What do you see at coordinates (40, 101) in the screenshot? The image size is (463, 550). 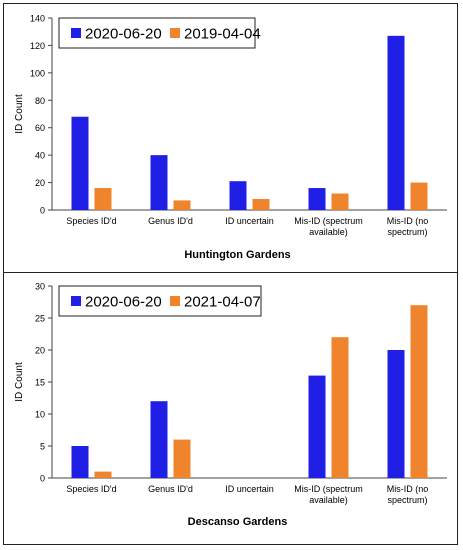 I see `y-tick-label: 80` at bounding box center [40, 101].